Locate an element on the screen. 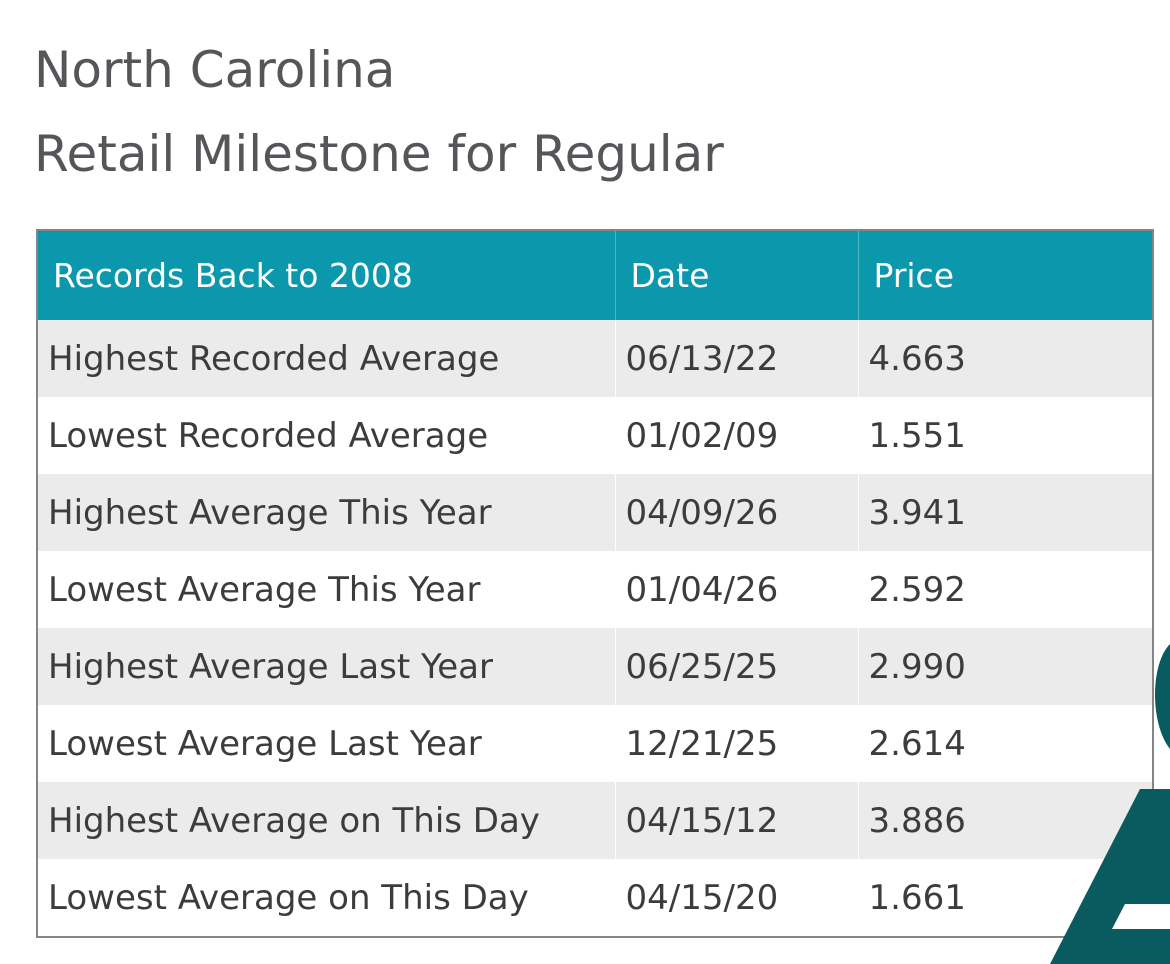 This screenshot has height=964, width=1170. row-price: 3.941 is located at coordinates (1005, 512).